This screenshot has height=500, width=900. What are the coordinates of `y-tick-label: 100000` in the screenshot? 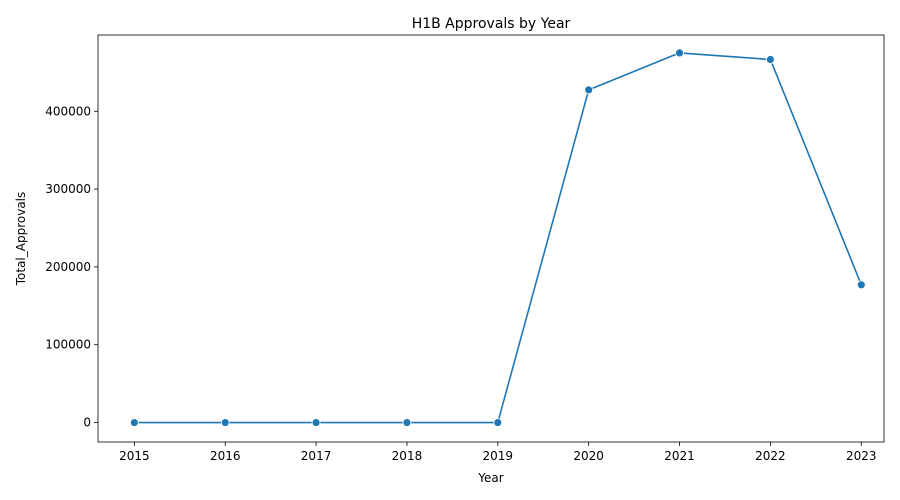 It's located at (68, 345).